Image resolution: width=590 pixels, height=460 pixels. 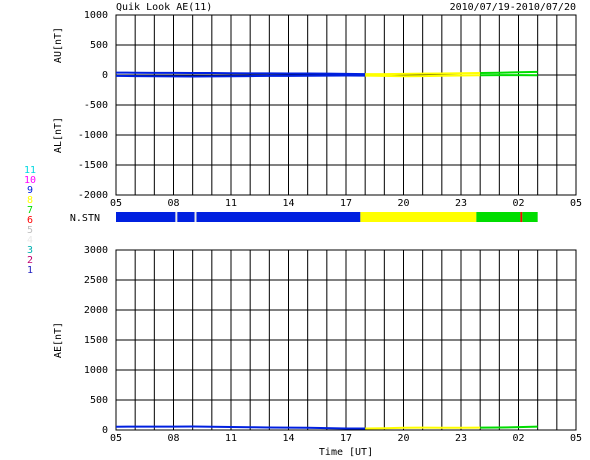 I want to click on y-tick-label: -1000, so click(x=93, y=135).